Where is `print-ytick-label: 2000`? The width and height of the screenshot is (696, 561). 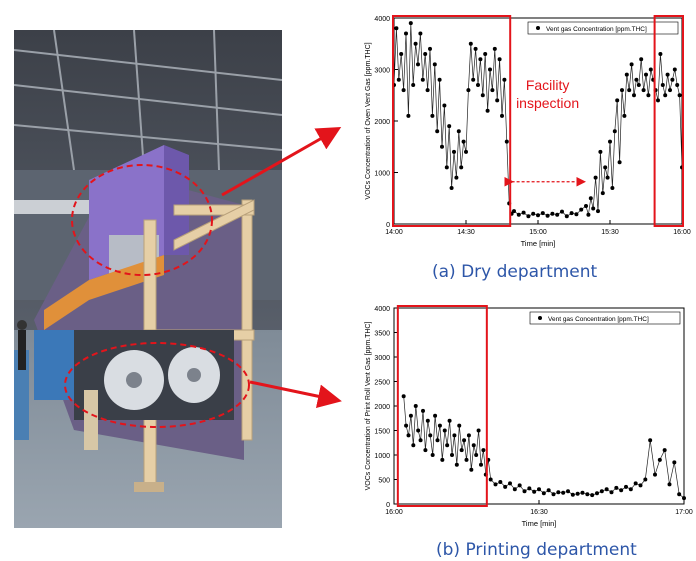 print-ytick-label: 2000 is located at coordinates (382, 407).